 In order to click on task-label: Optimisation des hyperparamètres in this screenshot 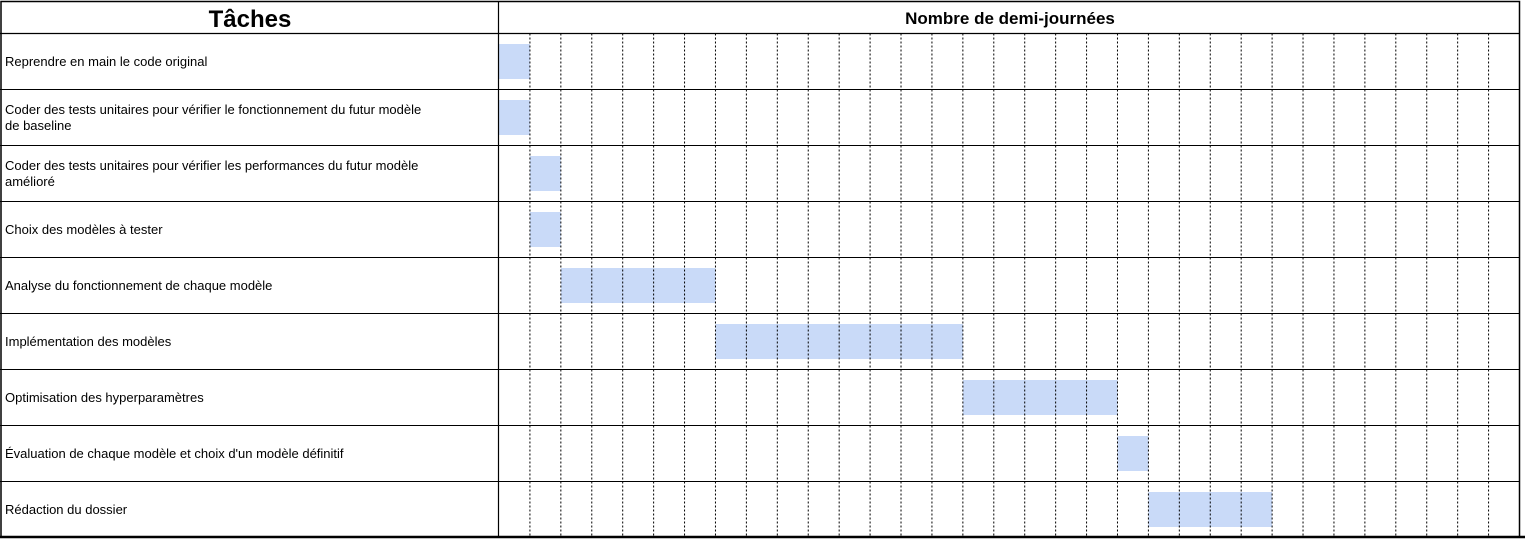, I will do `click(104, 397)`.